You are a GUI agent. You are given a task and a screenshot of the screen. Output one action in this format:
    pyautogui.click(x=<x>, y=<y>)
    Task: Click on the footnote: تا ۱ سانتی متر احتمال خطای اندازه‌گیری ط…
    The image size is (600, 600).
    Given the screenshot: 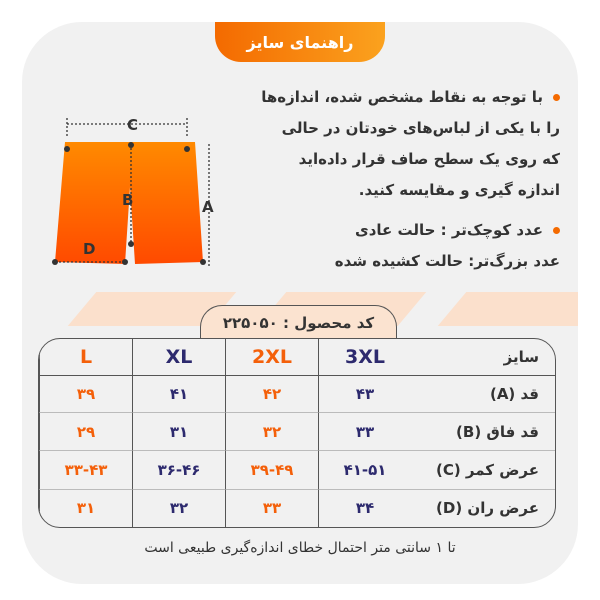 What is the action you would take?
    pyautogui.click(x=300, y=548)
    